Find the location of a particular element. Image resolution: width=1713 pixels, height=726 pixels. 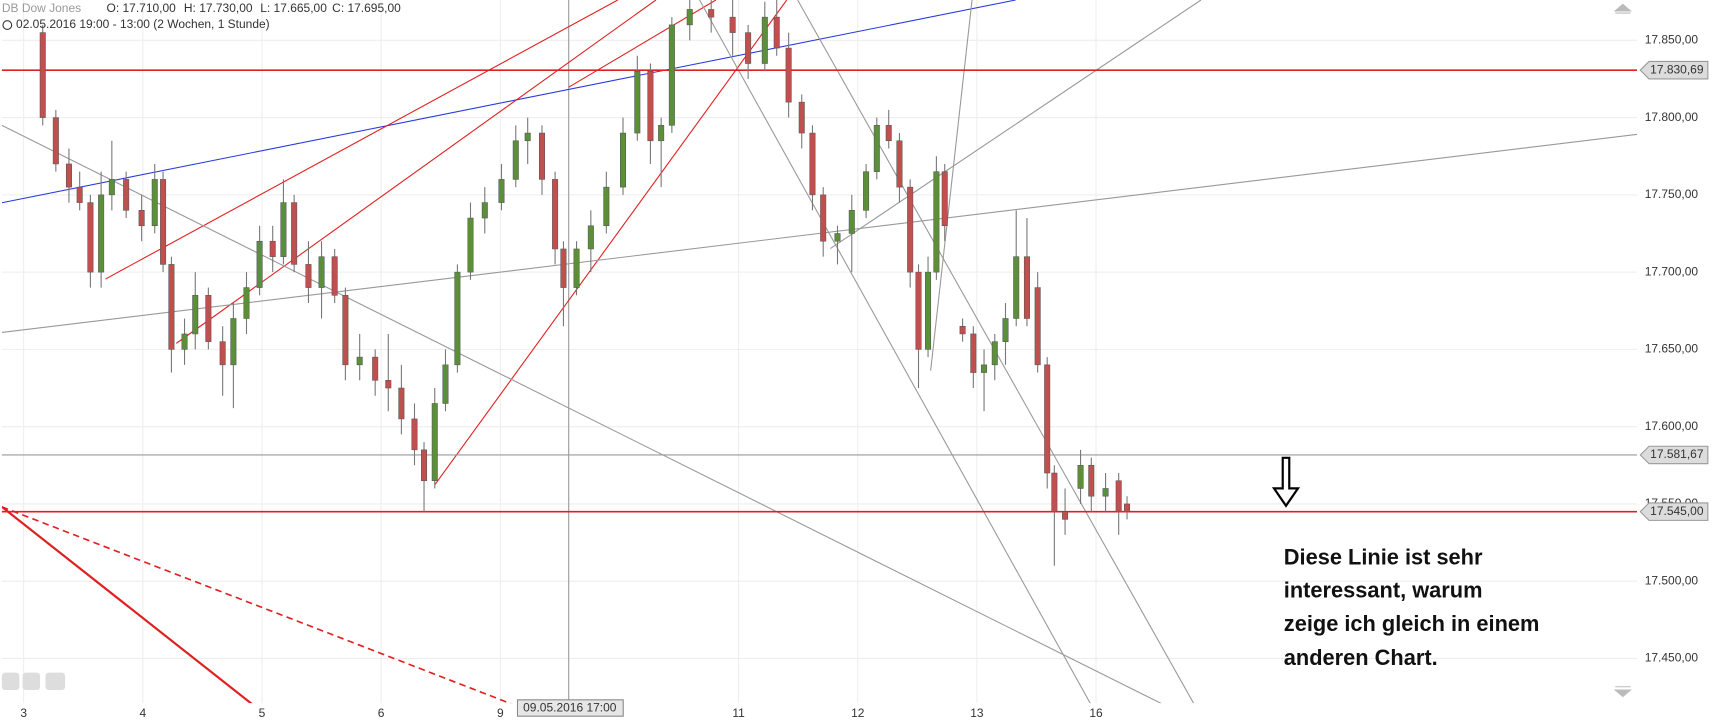

ohlc-open: O: 17.710,00 is located at coordinates (142, 8).